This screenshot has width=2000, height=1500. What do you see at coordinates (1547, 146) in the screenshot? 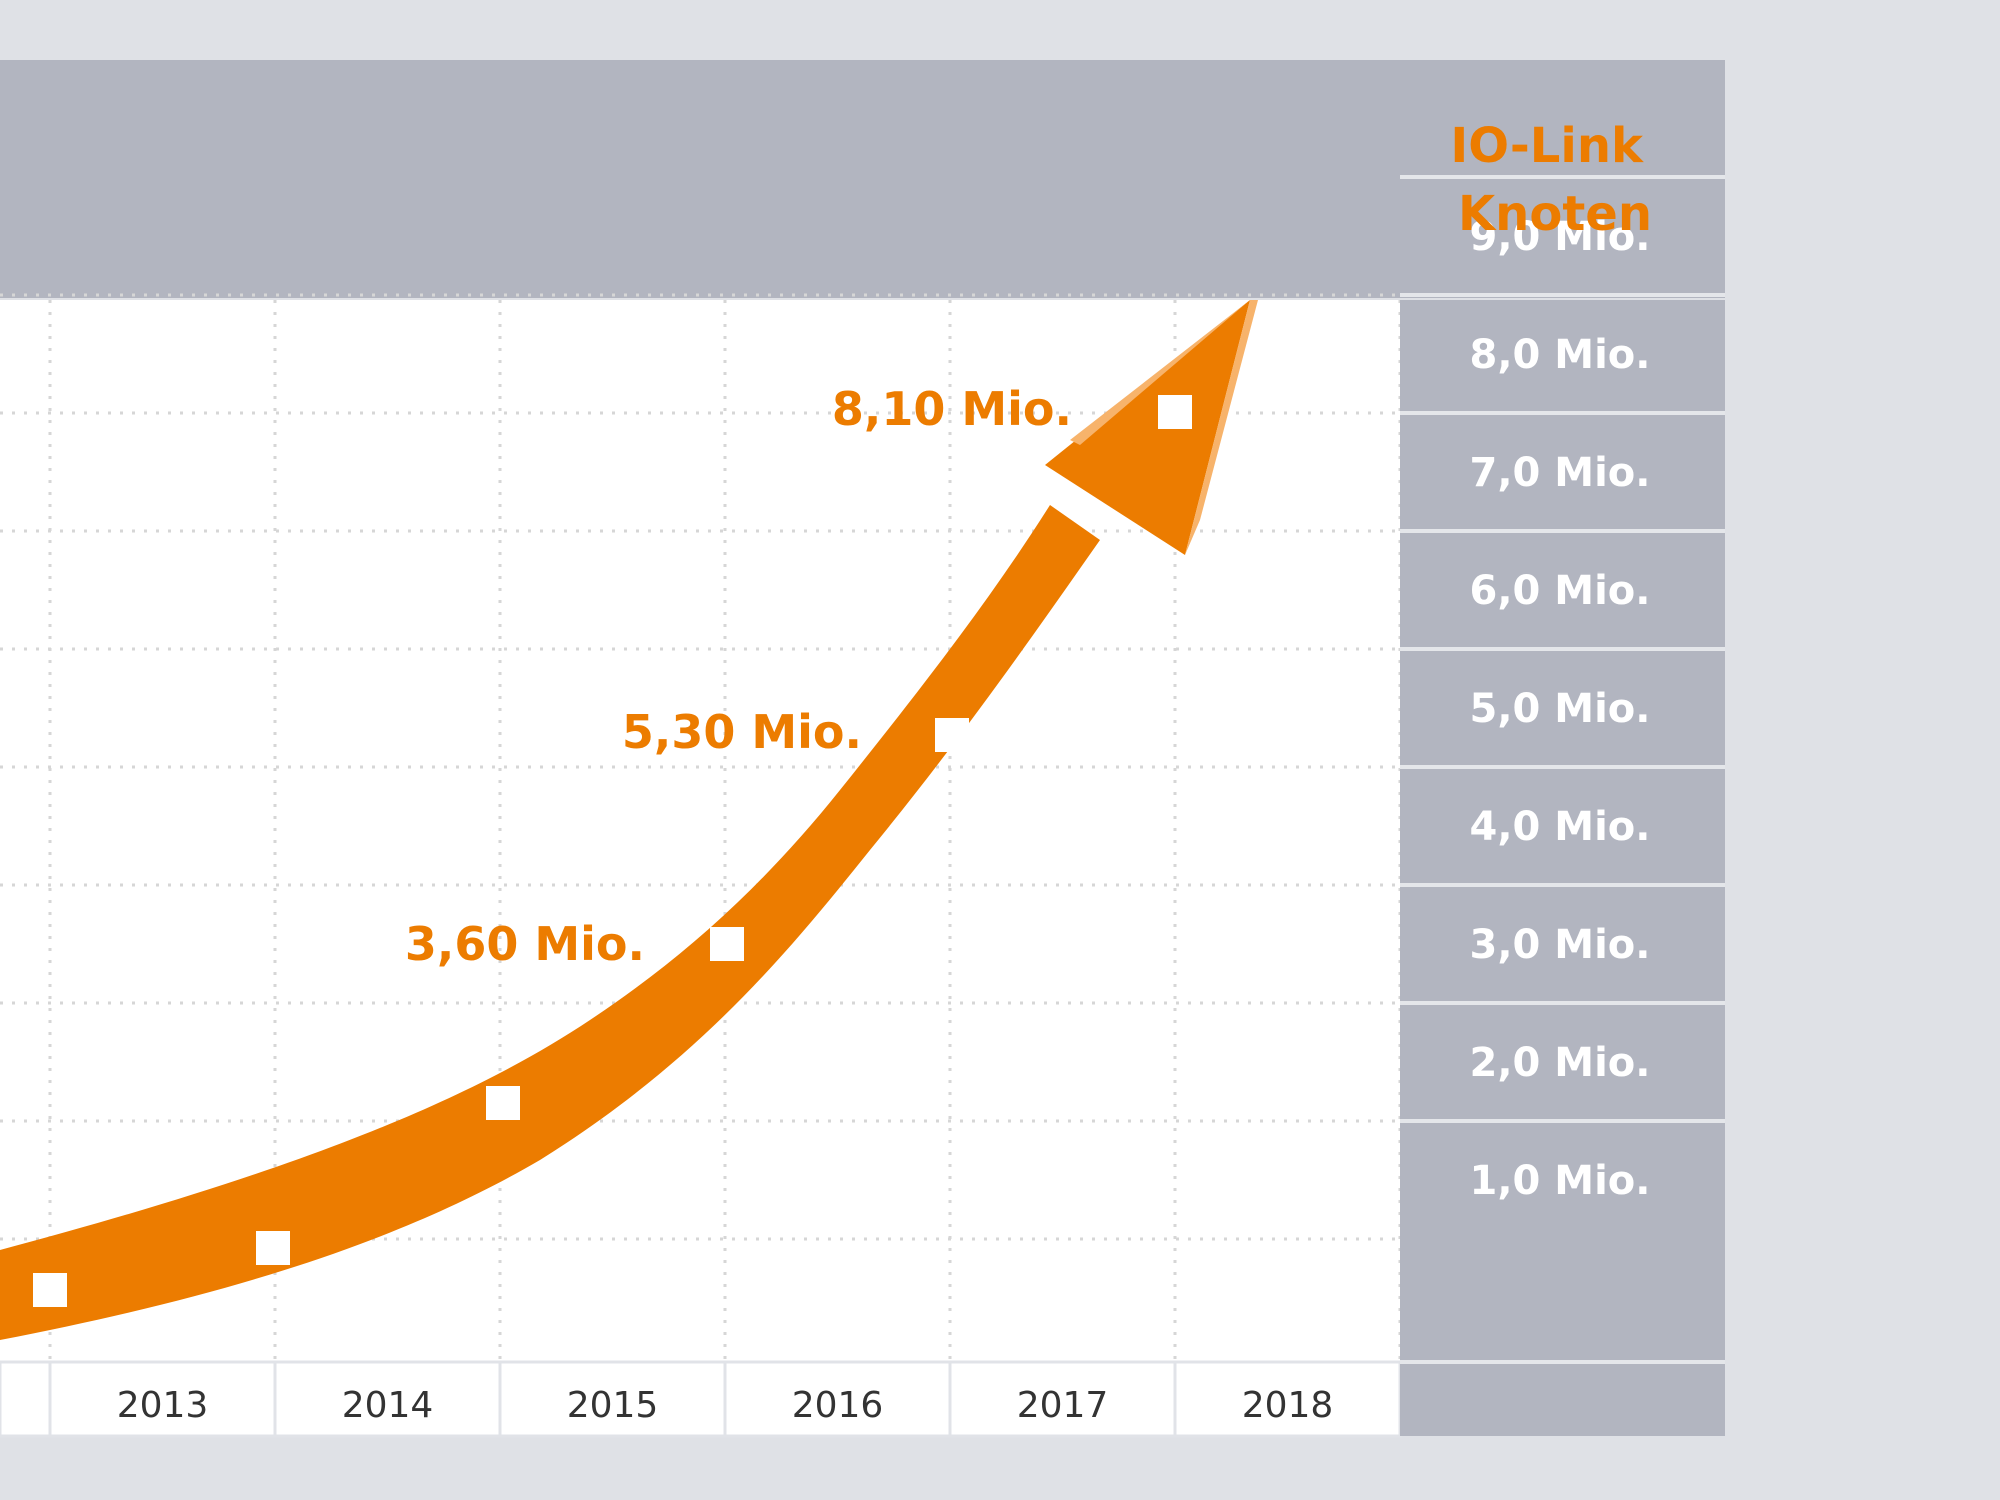
I see `legend-title-line-1: IO-Link` at bounding box center [1547, 146].